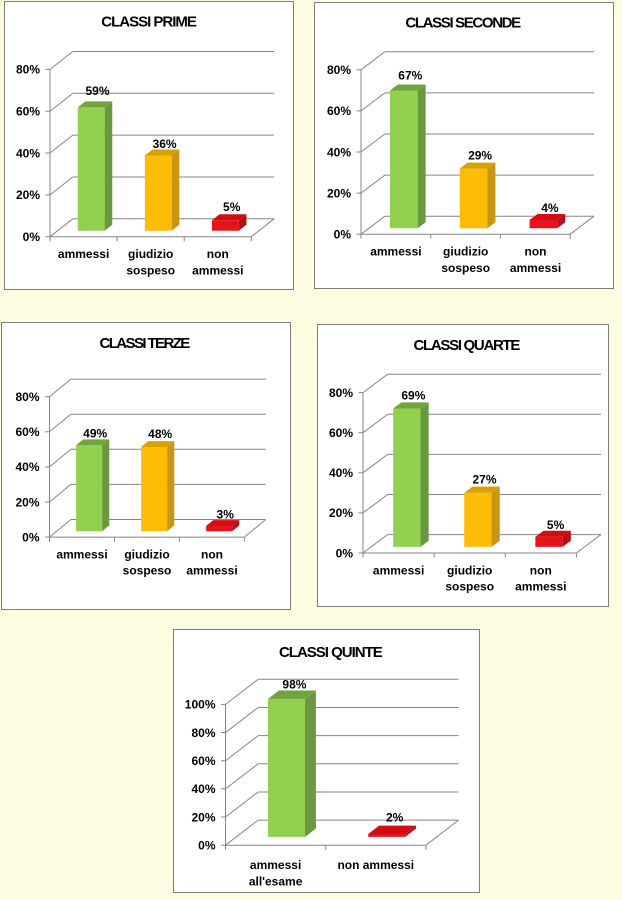  Describe the element at coordinates (97, 91) in the screenshot. I see `svg-text: 59%` at that location.